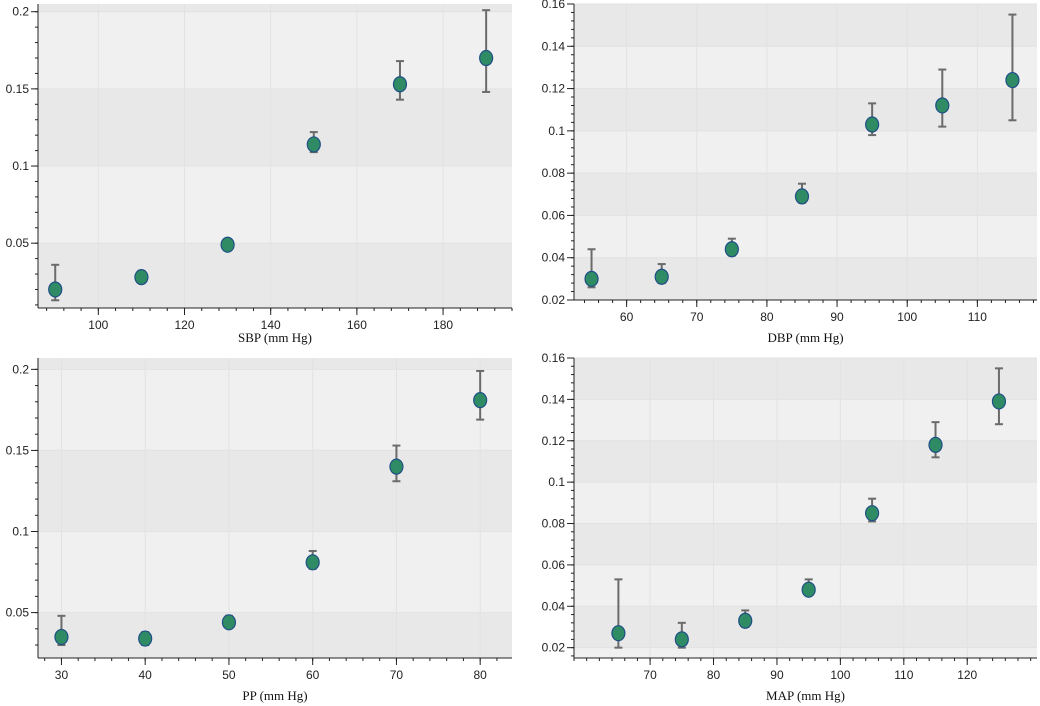 This screenshot has height=706, width=1040. What do you see at coordinates (18, 243) in the screenshot?
I see `y-tick-label: 0.05` at bounding box center [18, 243].